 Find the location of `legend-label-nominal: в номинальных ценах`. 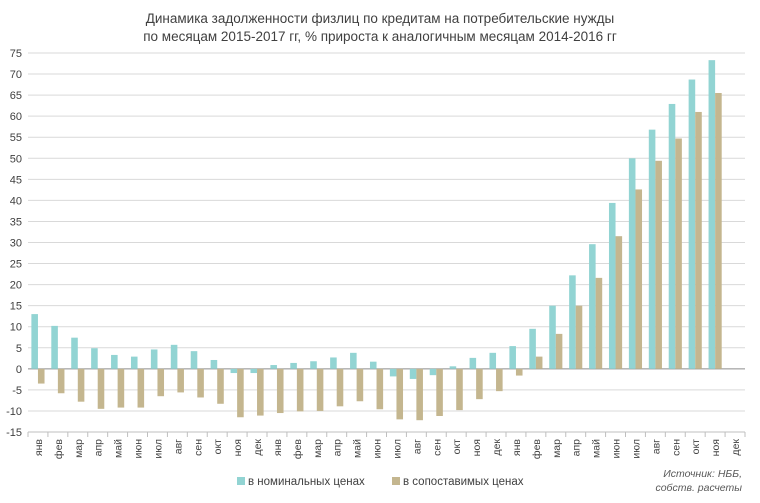

legend-label-nominal: в номинальных ценах is located at coordinates (306, 482).